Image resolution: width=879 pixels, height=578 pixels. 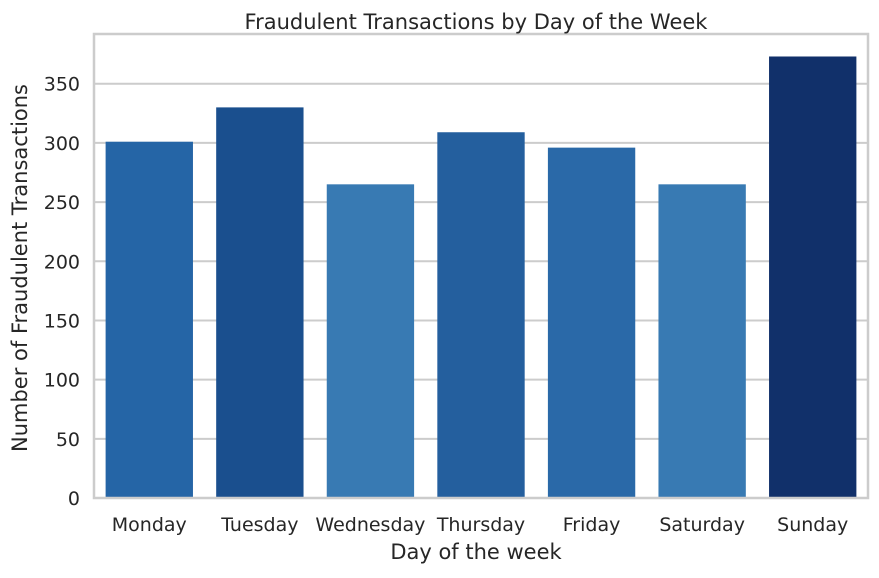 I want to click on x-axis-label: Day of the week, so click(x=476, y=552).